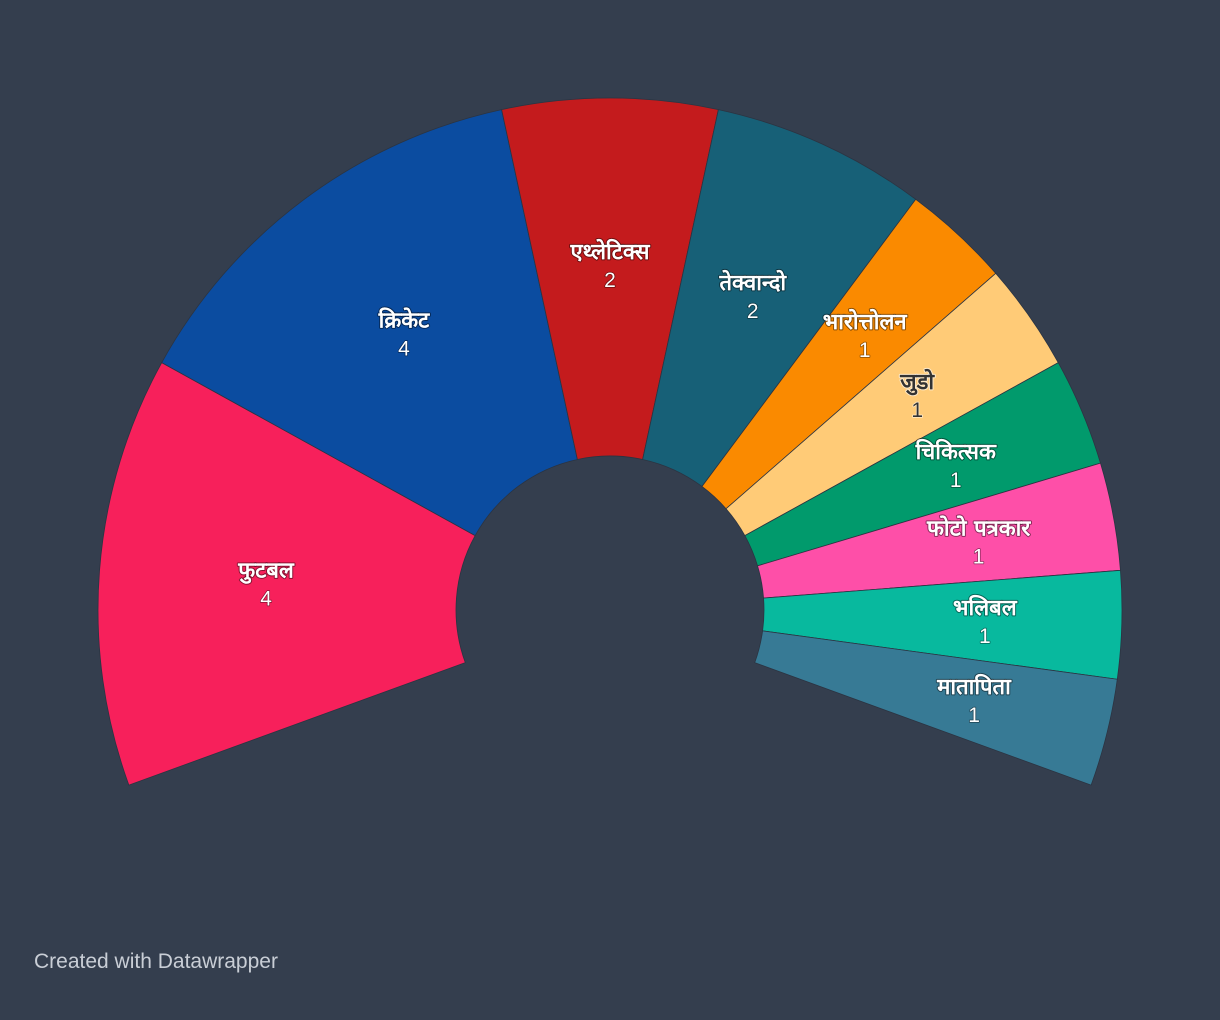 This screenshot has width=1220, height=1020. I want to click on credit-text: Created with Datawrapper, so click(156, 961).